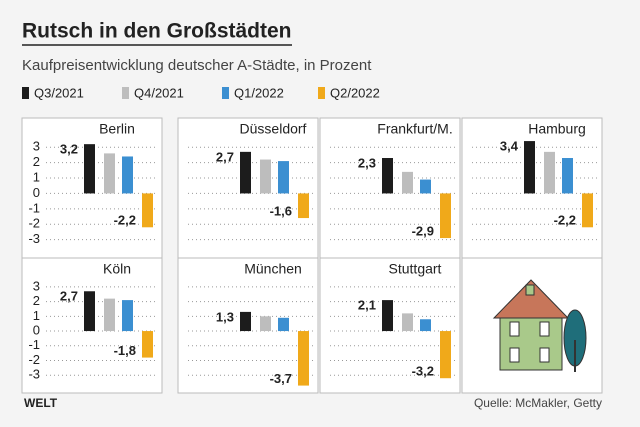 The width and height of the screenshot is (640, 427). I want to click on legend-label: Q1/2022, so click(259, 92).